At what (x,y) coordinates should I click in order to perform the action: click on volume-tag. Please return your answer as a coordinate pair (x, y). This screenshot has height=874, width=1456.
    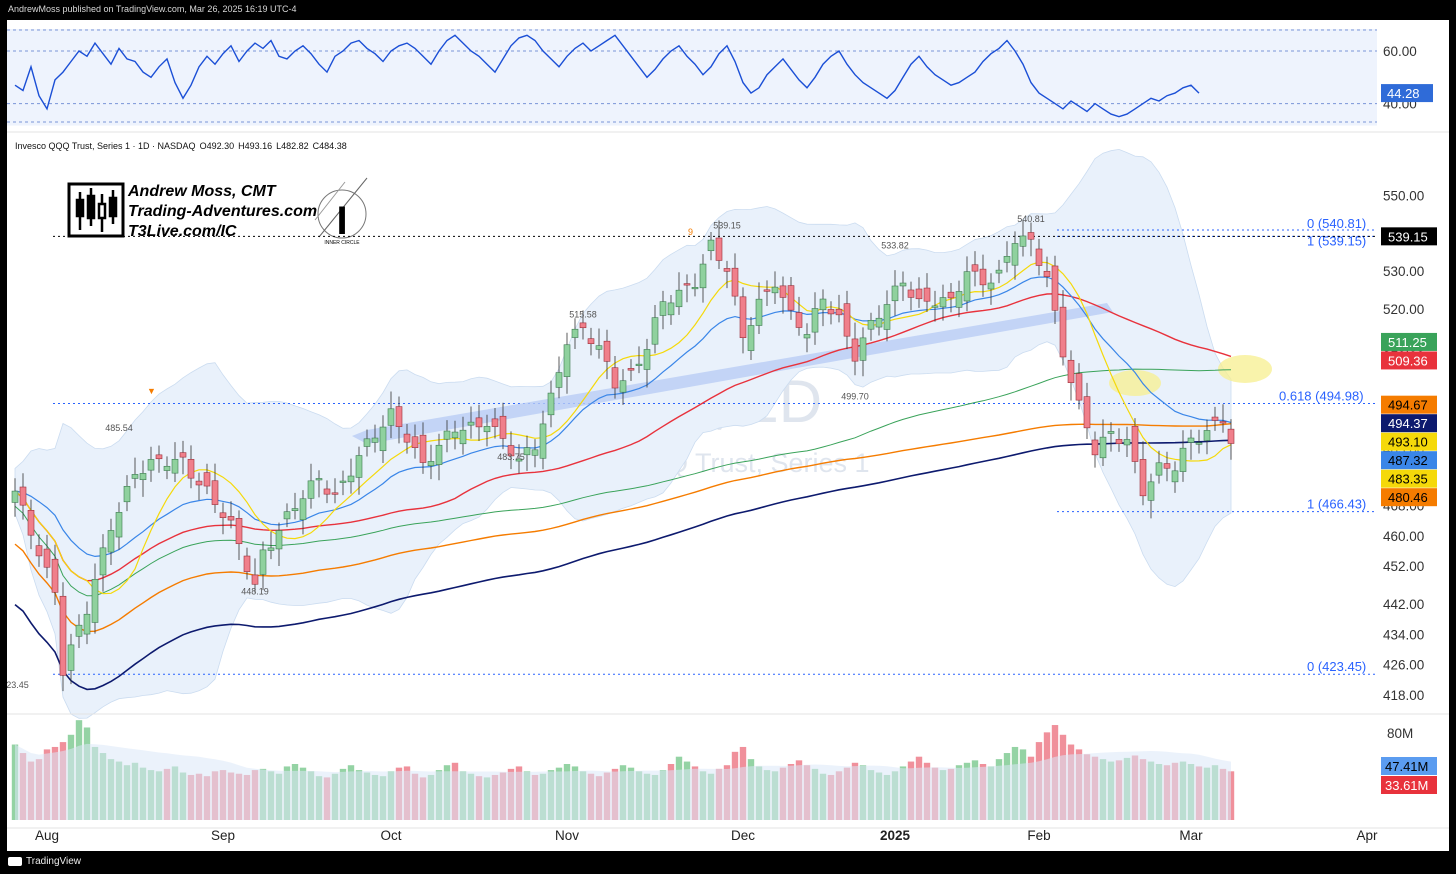
    Looking at the image, I should click on (1409, 785).